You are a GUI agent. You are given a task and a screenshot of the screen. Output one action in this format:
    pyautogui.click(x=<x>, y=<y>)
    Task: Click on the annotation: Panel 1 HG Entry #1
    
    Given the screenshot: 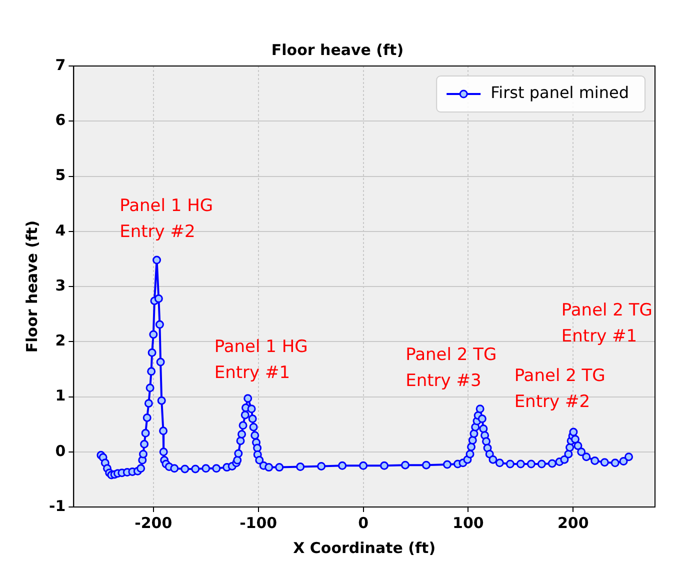 What is the action you would take?
    pyautogui.click(x=261, y=359)
    